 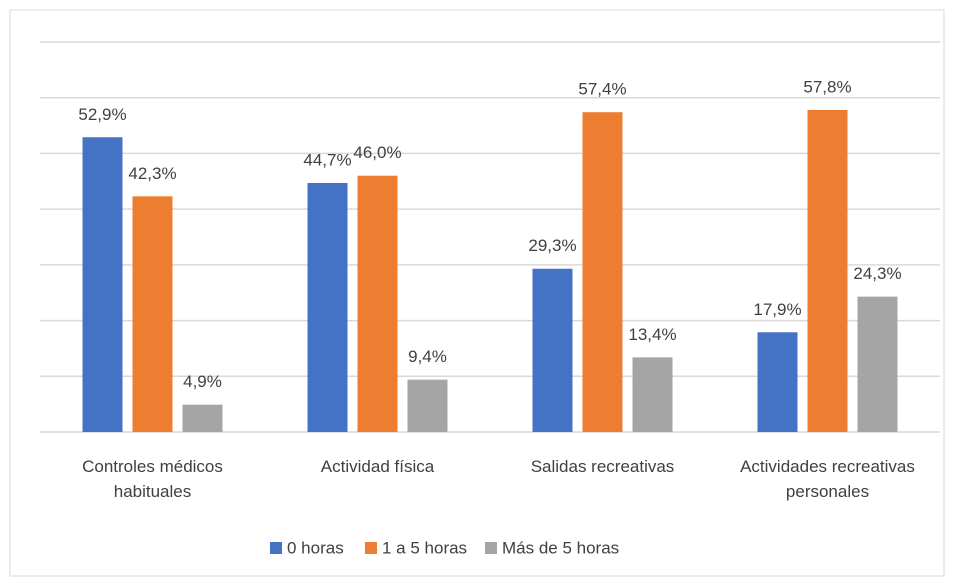 I want to click on data-label: 17,9%, so click(x=777, y=309).